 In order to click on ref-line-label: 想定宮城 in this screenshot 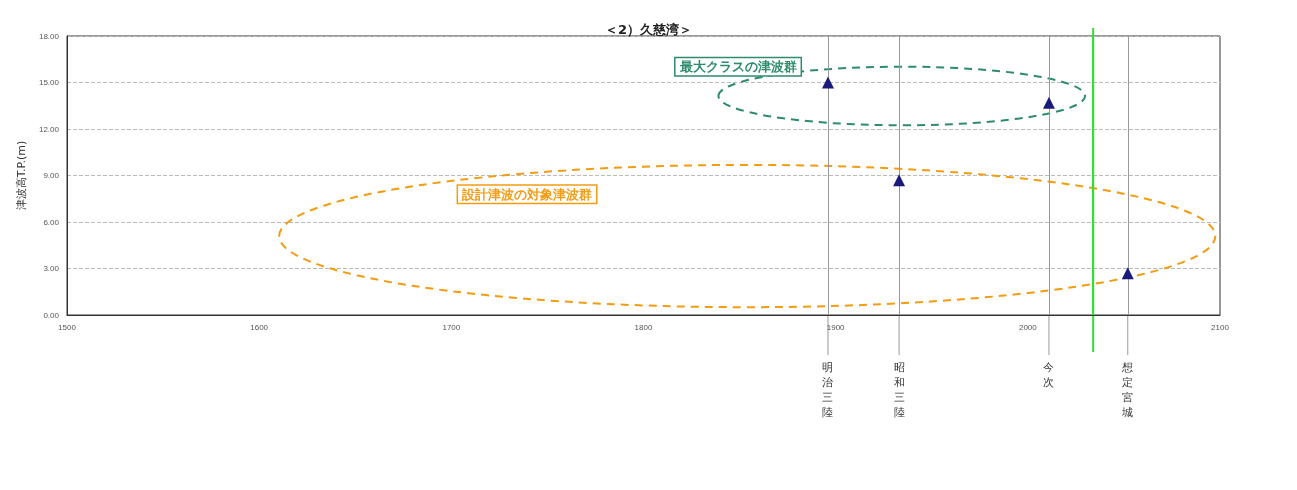, I will do `click(1127, 390)`.